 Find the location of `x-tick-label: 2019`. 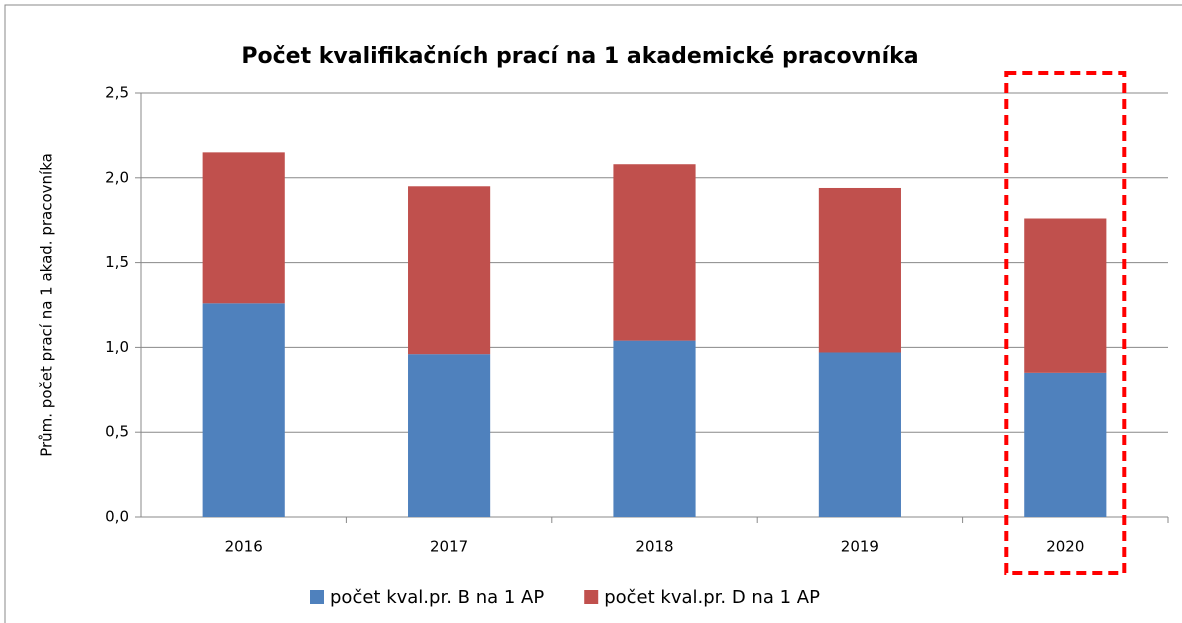

x-tick-label: 2019 is located at coordinates (860, 547).